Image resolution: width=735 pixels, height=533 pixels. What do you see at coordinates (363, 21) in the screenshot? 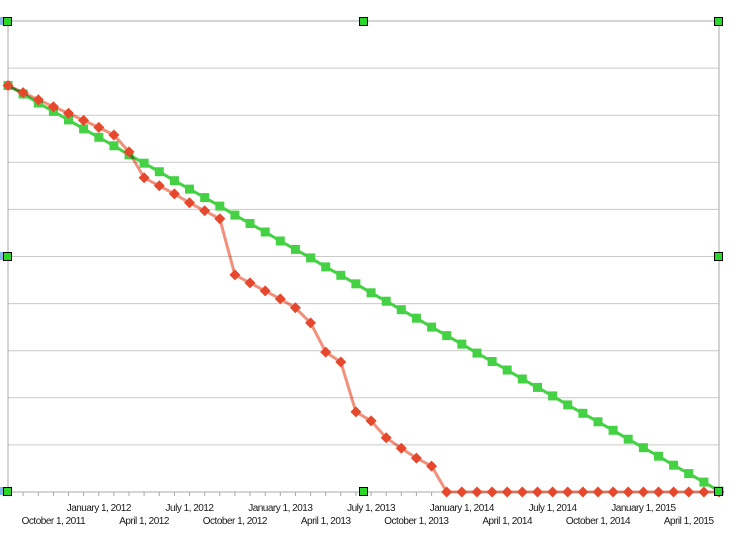
I see `selection-handle-top-center` at bounding box center [363, 21].